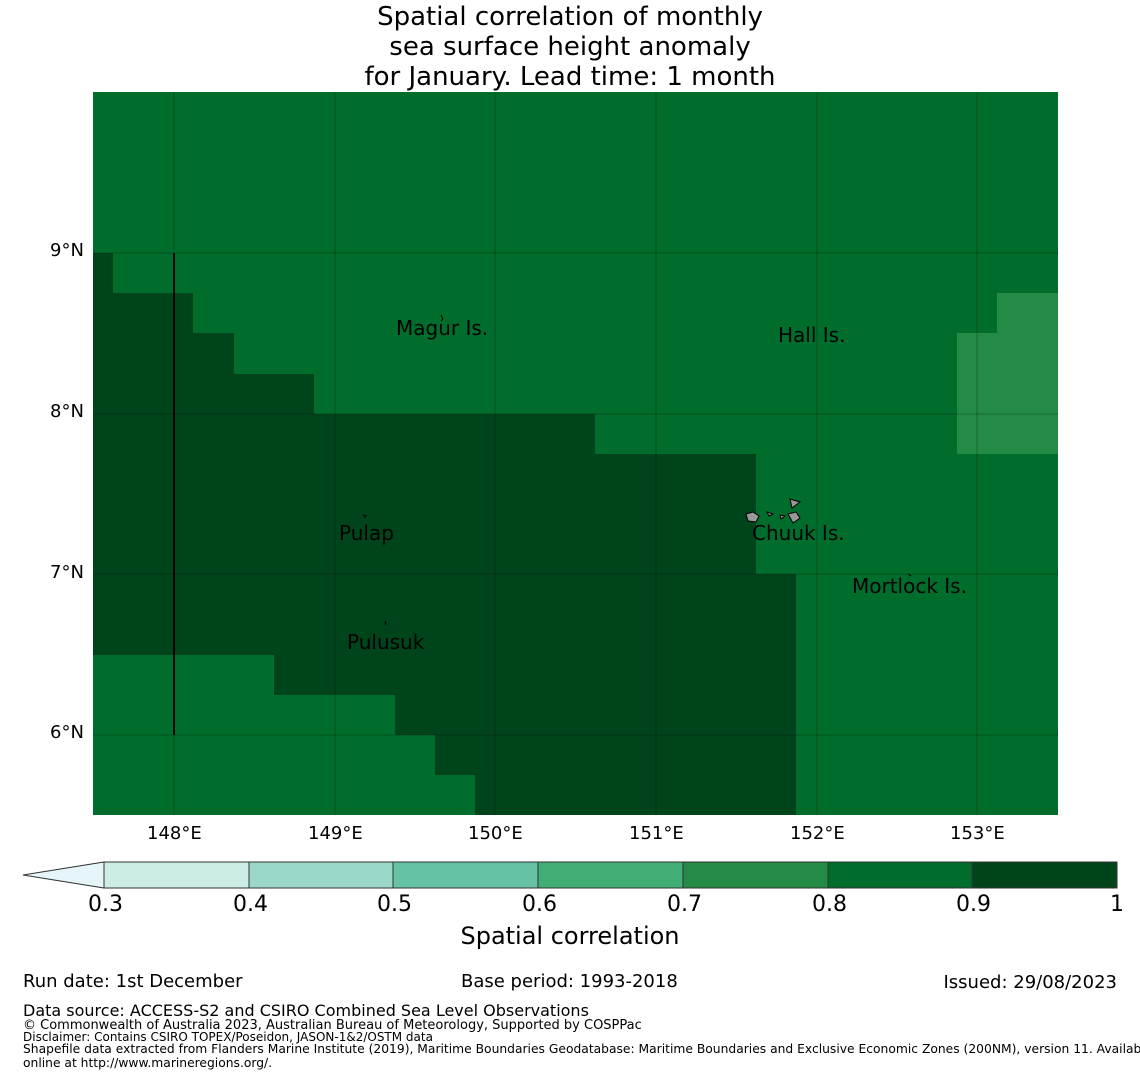 The image size is (1140, 1080). Describe the element at coordinates (656, 833) in the screenshot. I see `lon-label-151e: 151°E` at that location.